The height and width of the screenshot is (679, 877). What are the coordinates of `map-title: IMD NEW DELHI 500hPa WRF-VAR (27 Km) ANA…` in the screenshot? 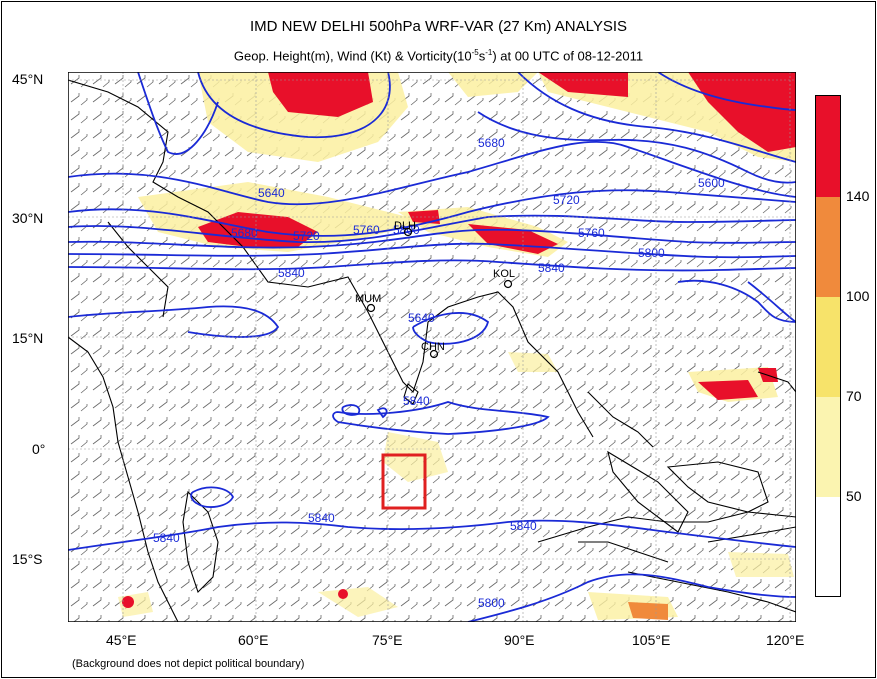 It's located at (438, 26).